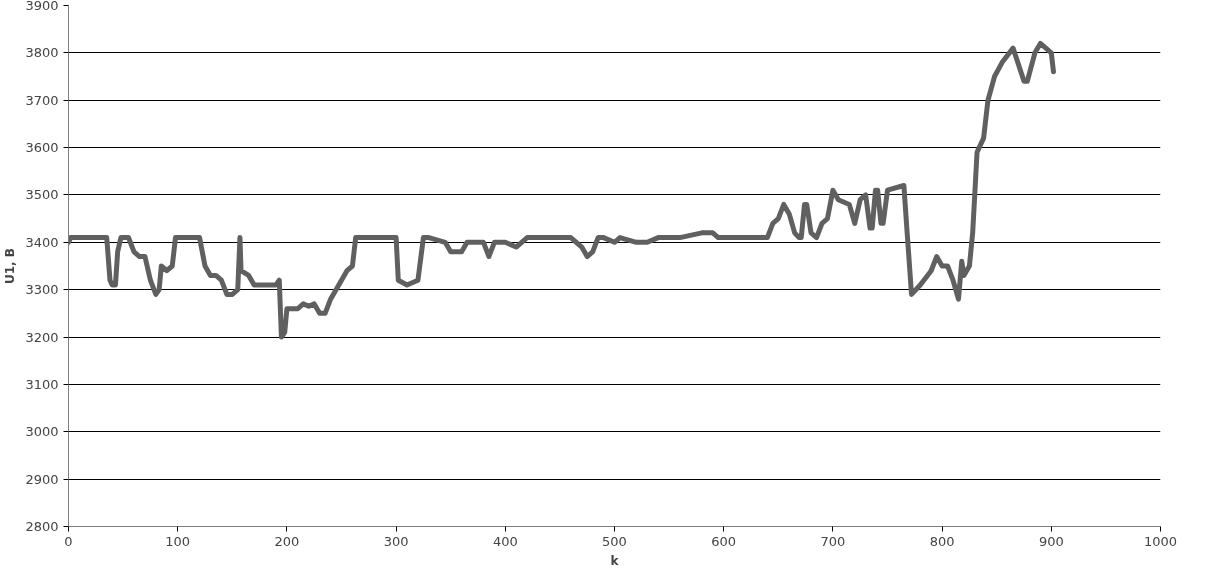  I want to click on y-axis-title: U1, B, so click(10, 266).